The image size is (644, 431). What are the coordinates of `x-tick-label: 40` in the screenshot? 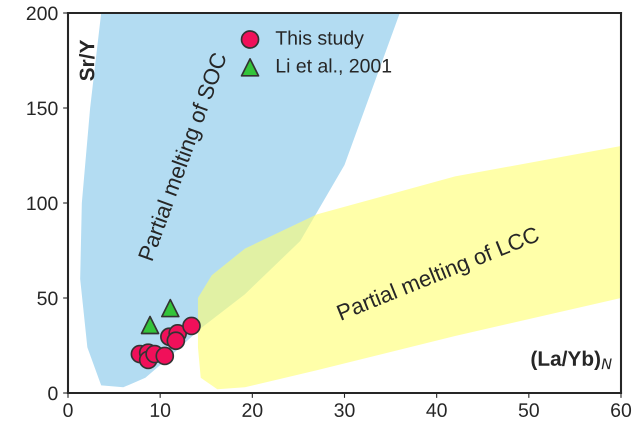 It's located at (436, 410).